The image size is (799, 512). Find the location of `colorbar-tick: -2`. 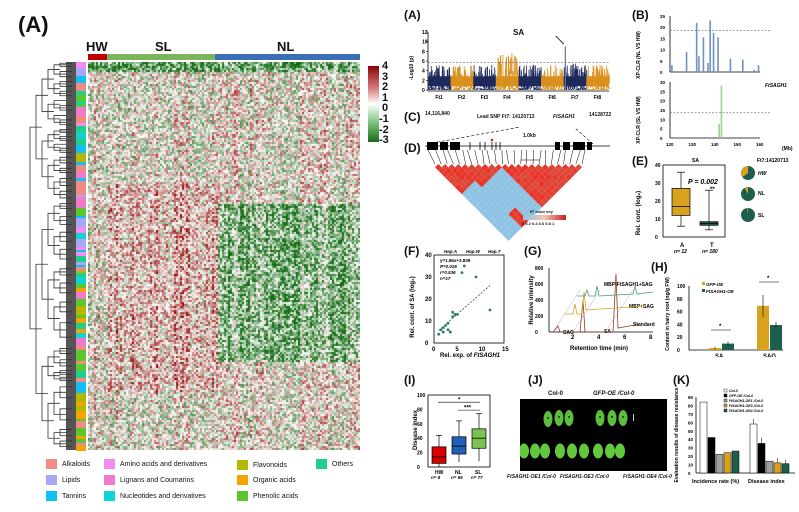

colorbar-tick: -2 is located at coordinates (384, 129).